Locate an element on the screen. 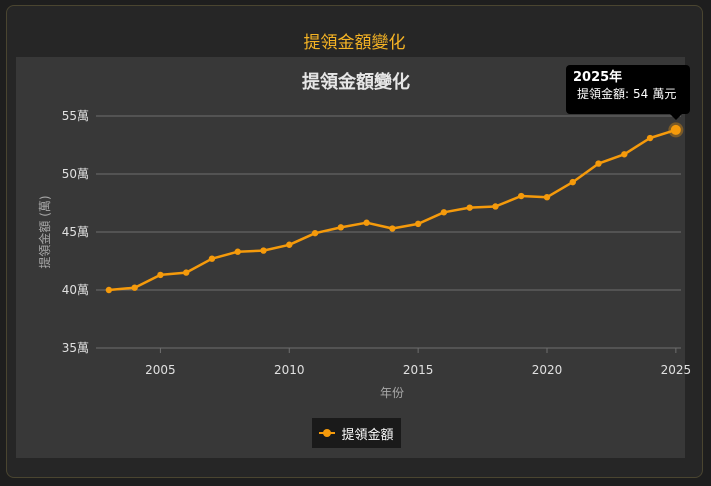 This screenshot has height=486, width=711. tooltip-year: 2025年 is located at coordinates (598, 77).